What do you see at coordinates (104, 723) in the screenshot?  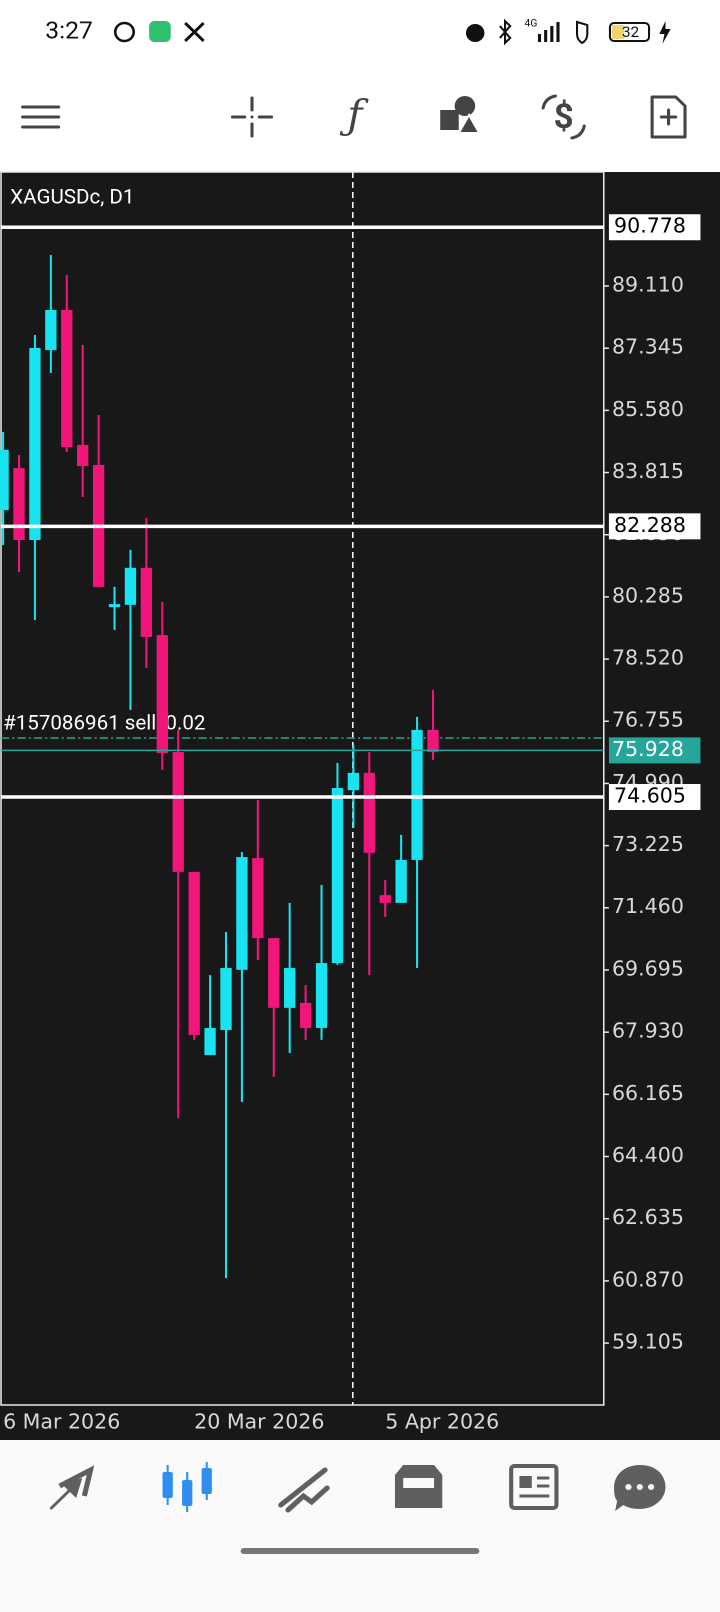 I see `order-label: #157086961 sell, 0.02` at bounding box center [104, 723].